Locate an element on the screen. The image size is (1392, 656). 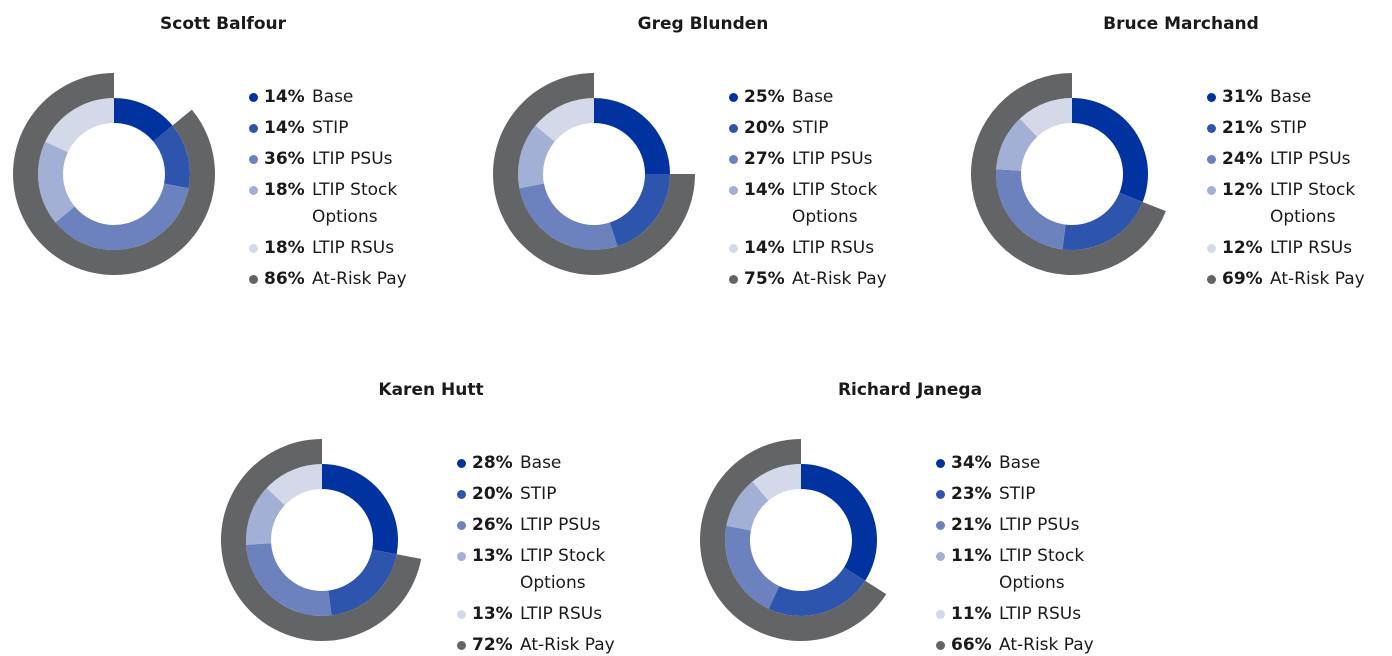
legend-value: 75% is located at coordinates (764, 279).